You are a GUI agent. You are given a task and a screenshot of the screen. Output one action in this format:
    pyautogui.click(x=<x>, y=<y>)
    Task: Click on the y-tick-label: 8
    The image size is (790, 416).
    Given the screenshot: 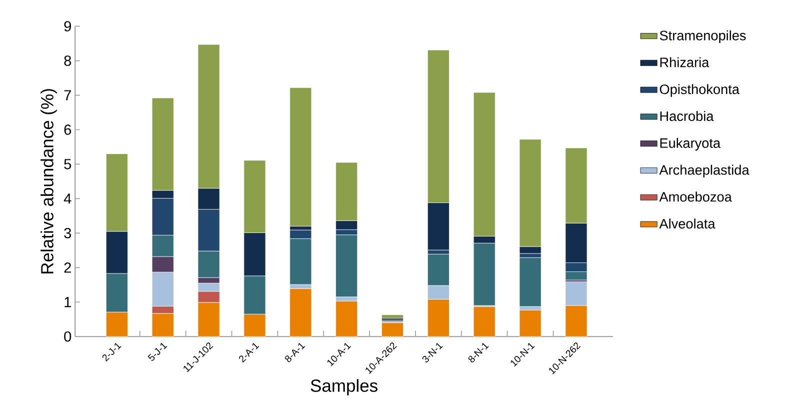 What is the action you would take?
    pyautogui.click(x=68, y=60)
    